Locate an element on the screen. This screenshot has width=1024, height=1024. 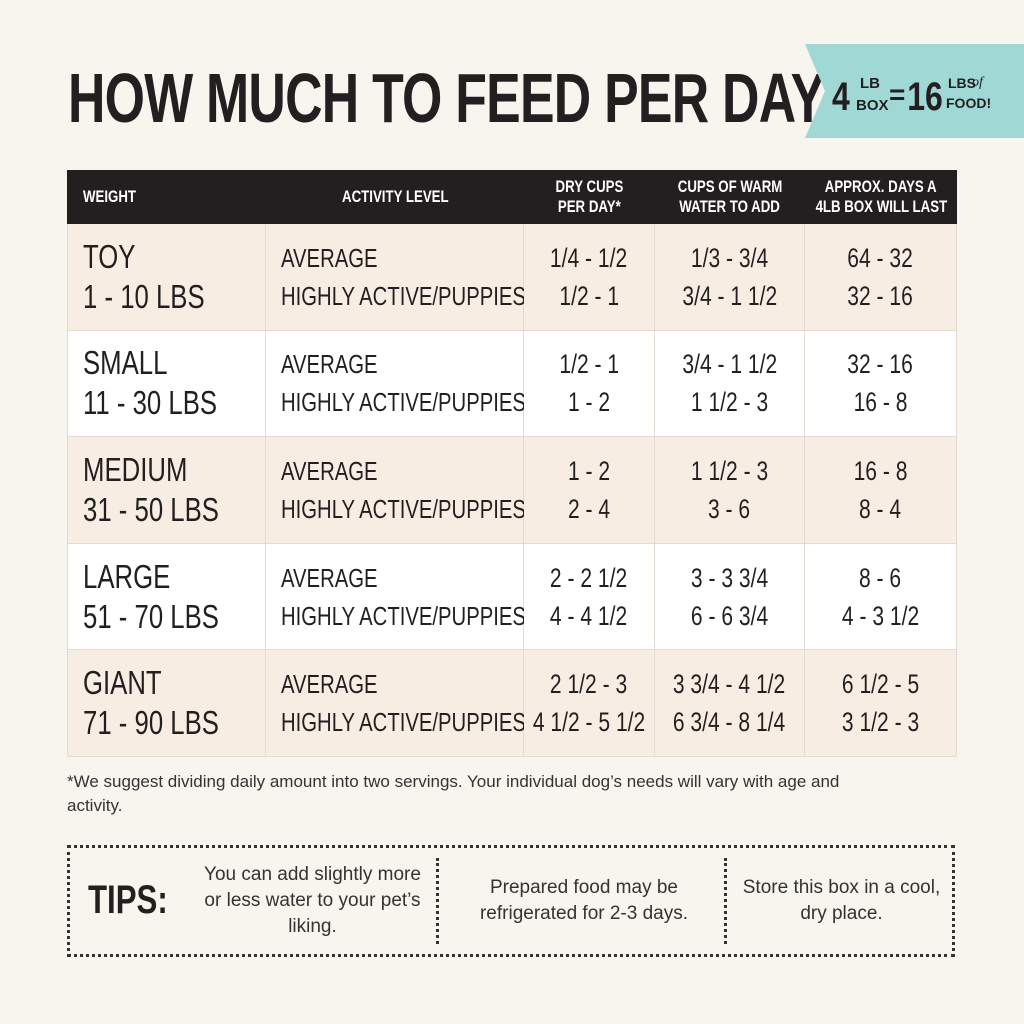
water-cell: 3 3/4 - 4 1/2 6 3/4 - 8 1/4 is located at coordinates (730, 703).